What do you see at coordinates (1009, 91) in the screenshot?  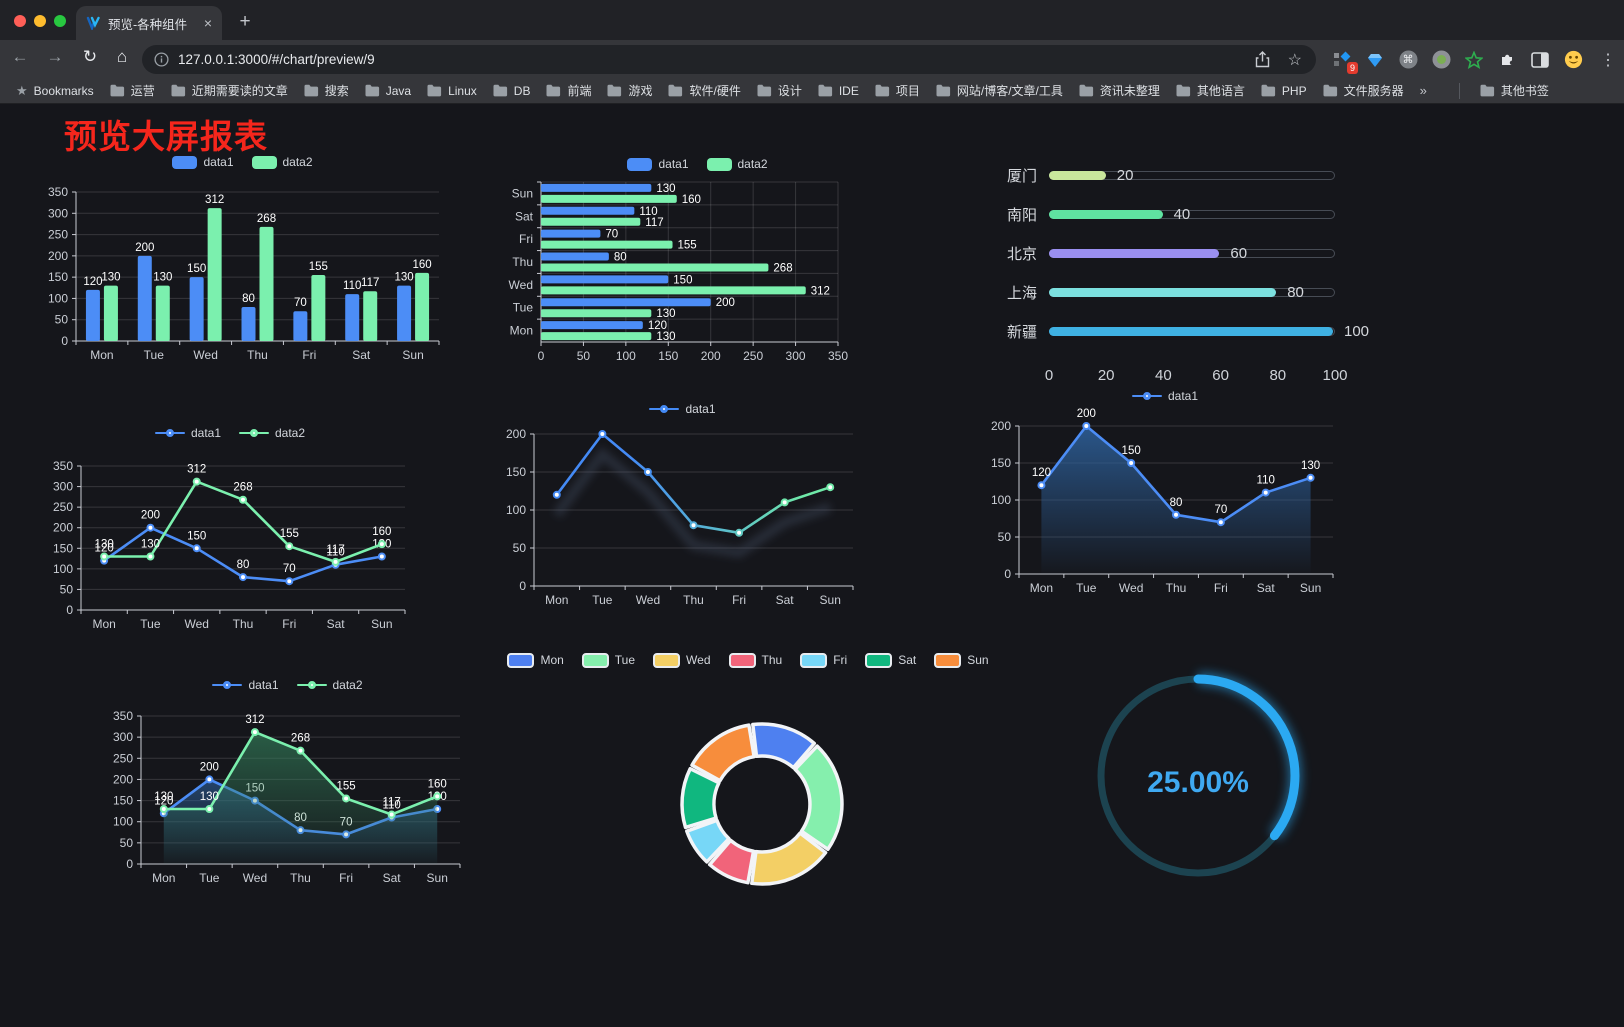 I see `bookmark-folder-label: 网站/博客/文章/工具` at bounding box center [1009, 91].